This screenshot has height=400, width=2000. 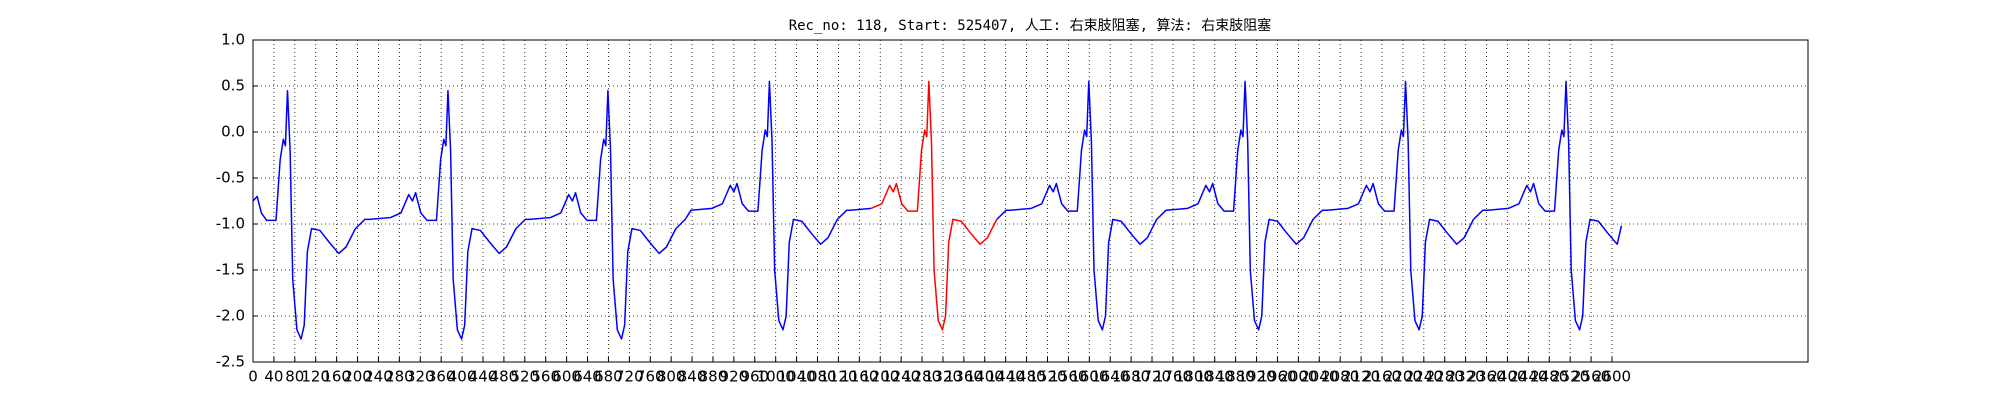 What do you see at coordinates (1445, 377) in the screenshot?
I see `x-tick-label: 2280` at bounding box center [1445, 377].